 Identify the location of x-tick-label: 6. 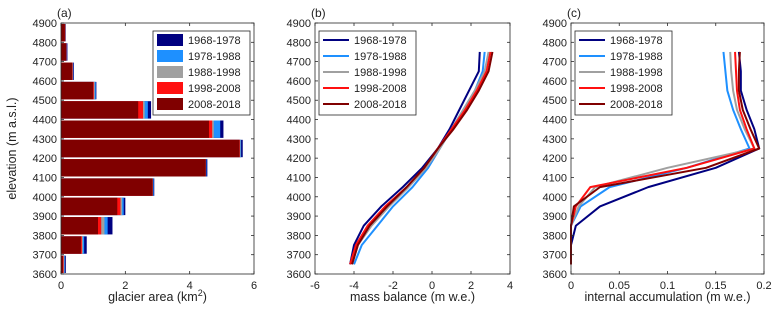
(254, 286).